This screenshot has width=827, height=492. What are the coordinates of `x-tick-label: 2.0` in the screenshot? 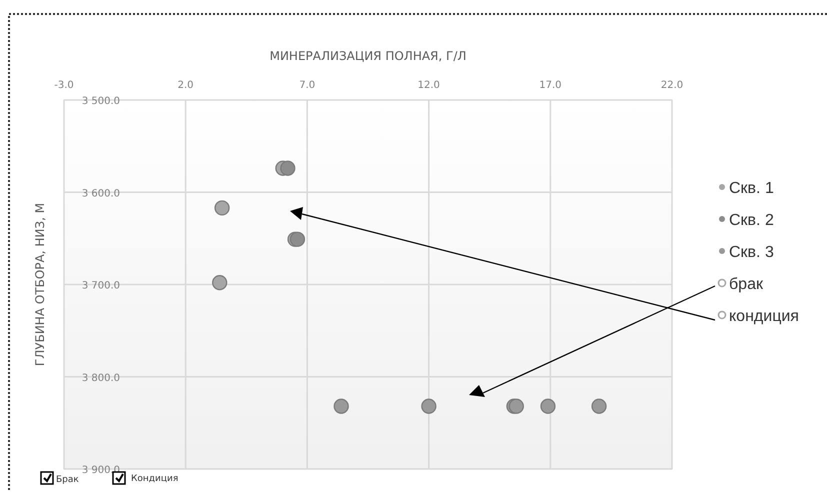 It's located at (186, 85).